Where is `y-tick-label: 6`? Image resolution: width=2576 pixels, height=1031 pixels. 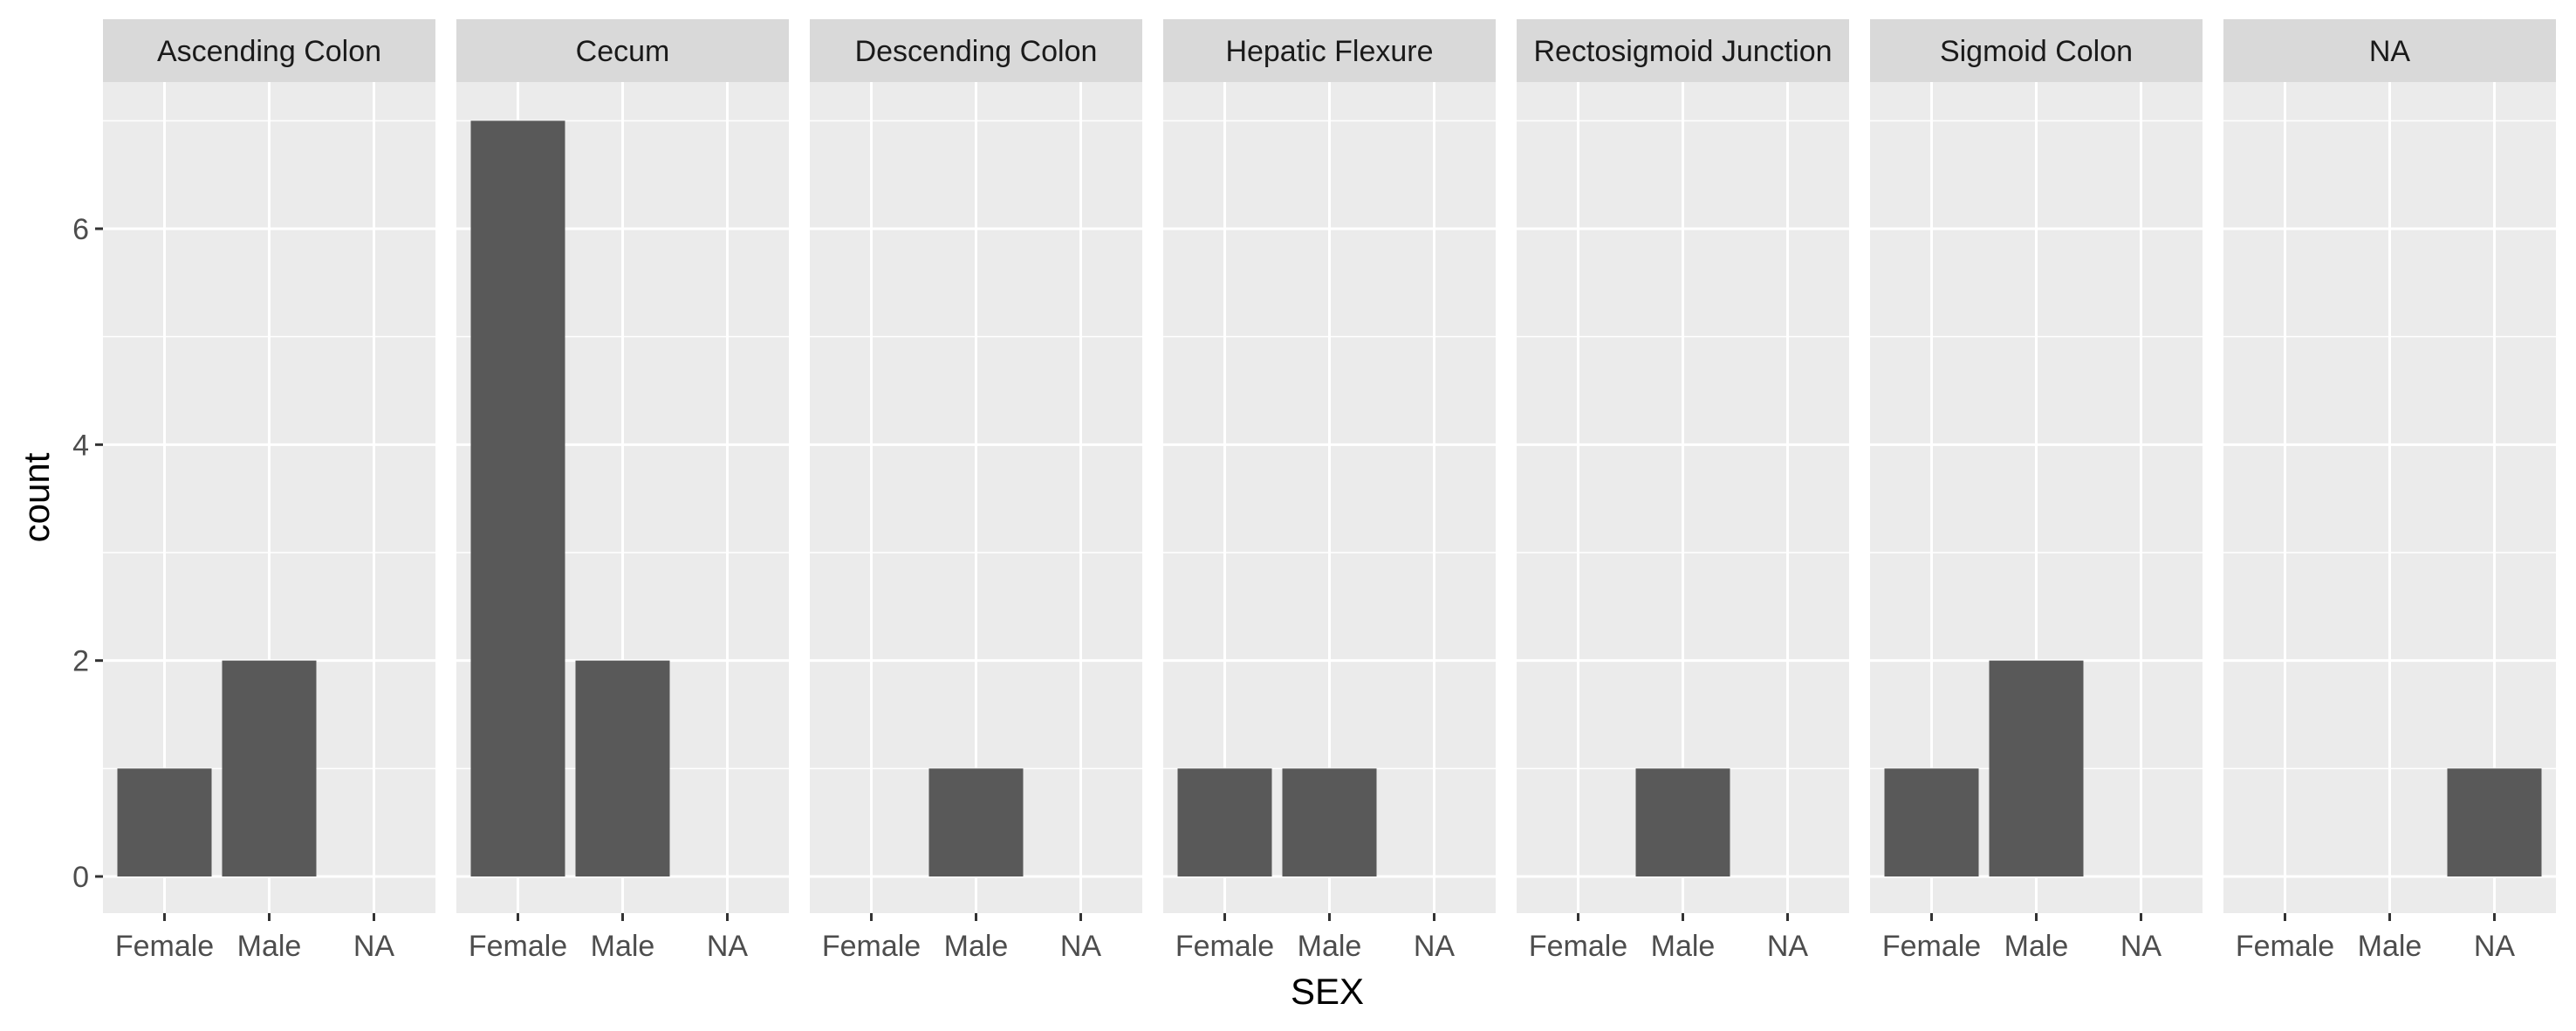 y-tick-label: 6 is located at coordinates (81, 230).